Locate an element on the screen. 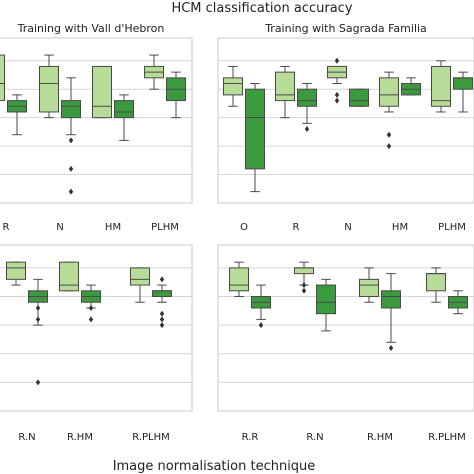  x-tick-label: O is located at coordinates (244, 227).